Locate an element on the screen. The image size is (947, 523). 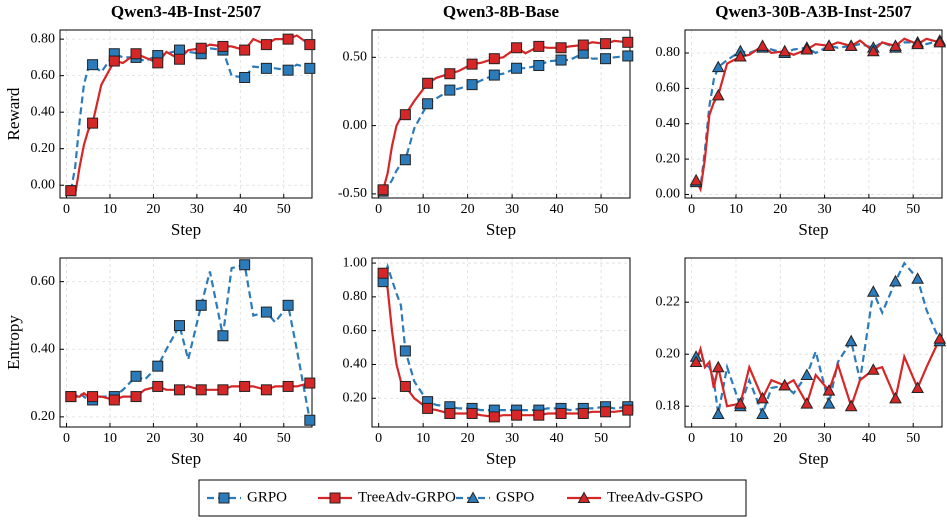
y-axis-label: Reward is located at coordinates (13, 113).